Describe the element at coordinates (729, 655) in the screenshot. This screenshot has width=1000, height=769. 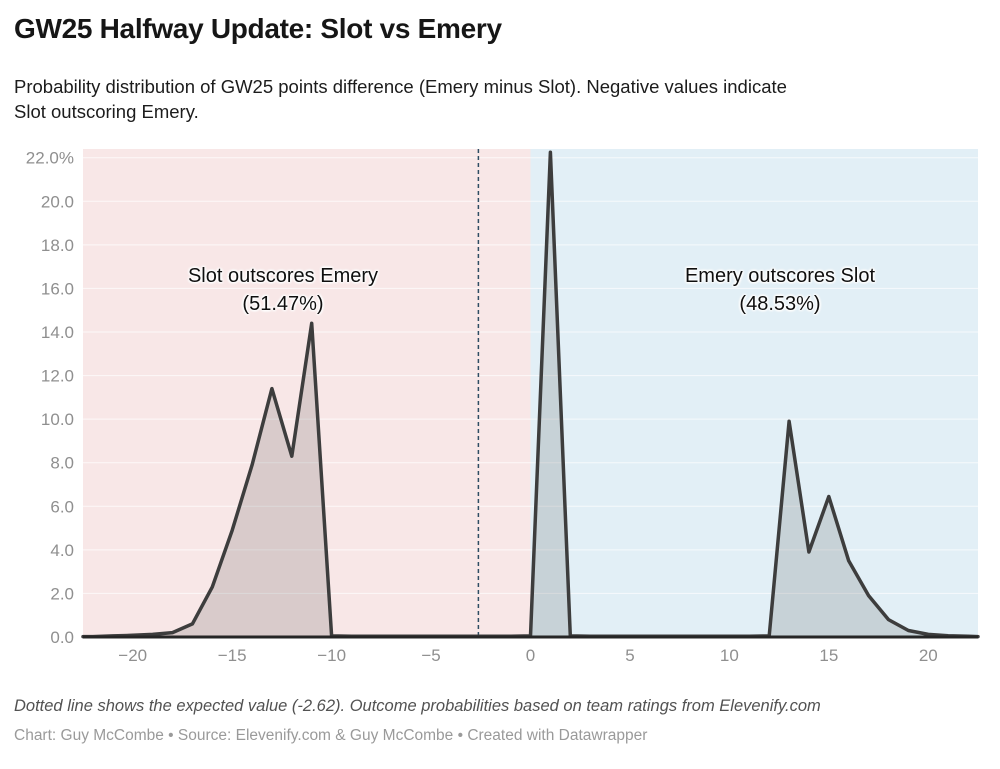
I see `x-tick-label: 10` at that location.